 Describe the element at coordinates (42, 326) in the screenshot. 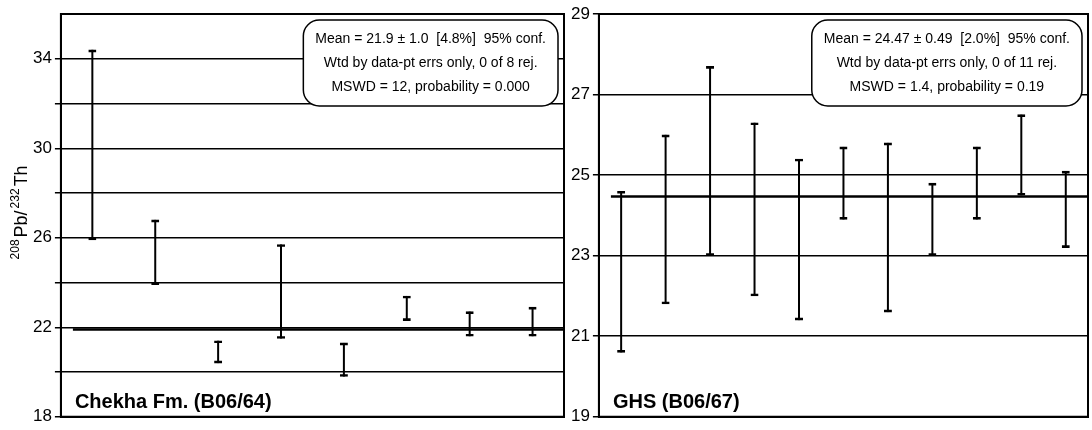

I see `y-tick-label: 22` at that location.